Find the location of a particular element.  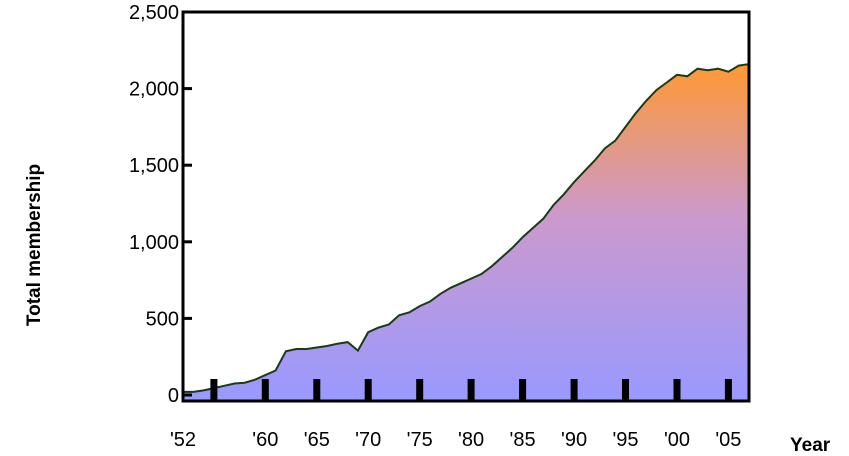

x-tick-label: '05 is located at coordinates (728, 440).